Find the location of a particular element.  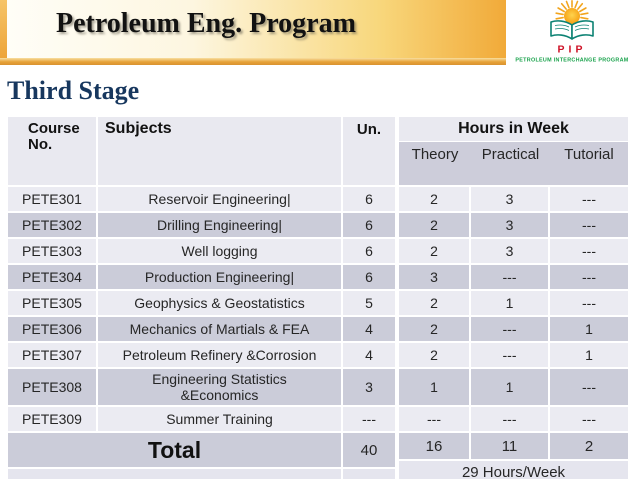

subject-cell: Summer Training is located at coordinates (219, 419).